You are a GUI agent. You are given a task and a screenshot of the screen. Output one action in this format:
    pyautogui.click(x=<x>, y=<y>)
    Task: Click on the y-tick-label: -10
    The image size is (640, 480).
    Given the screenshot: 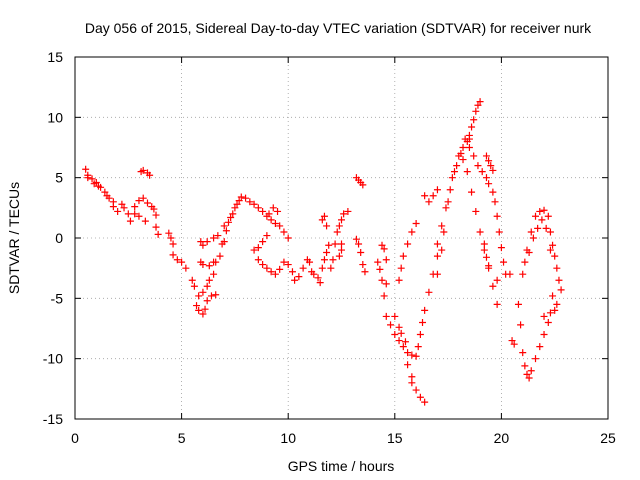 What is the action you would take?
    pyautogui.click(x=53, y=359)
    